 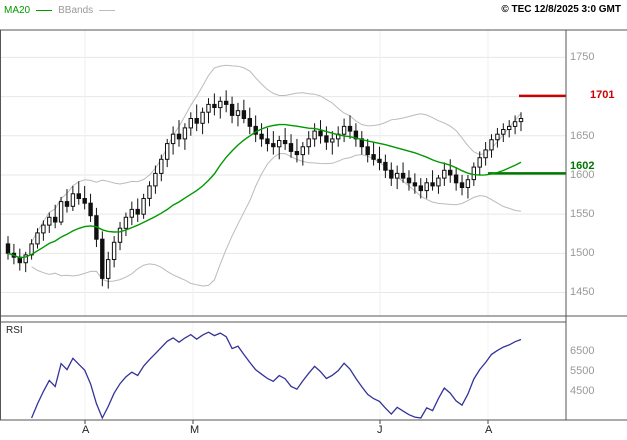 What do you see at coordinates (561, 9) in the screenshot?
I see `copyright-text: © TEC 12/8/2025 3:0 GMT` at bounding box center [561, 9].